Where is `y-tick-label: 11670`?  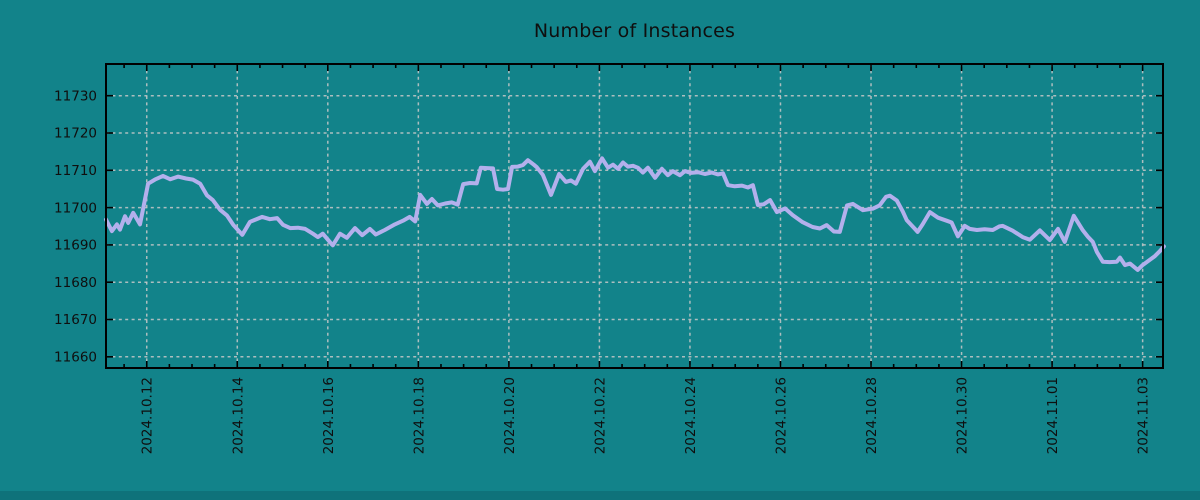 y-tick-label: 11670 is located at coordinates (75, 320).